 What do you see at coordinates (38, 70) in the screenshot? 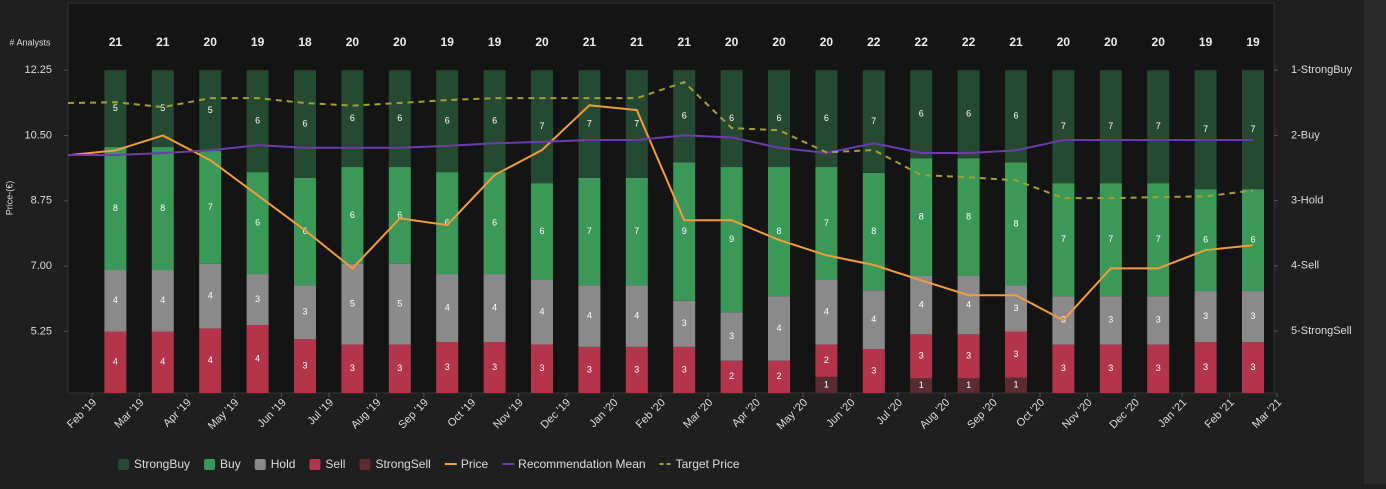
I see `y-tick-label: 12.25` at bounding box center [38, 70].